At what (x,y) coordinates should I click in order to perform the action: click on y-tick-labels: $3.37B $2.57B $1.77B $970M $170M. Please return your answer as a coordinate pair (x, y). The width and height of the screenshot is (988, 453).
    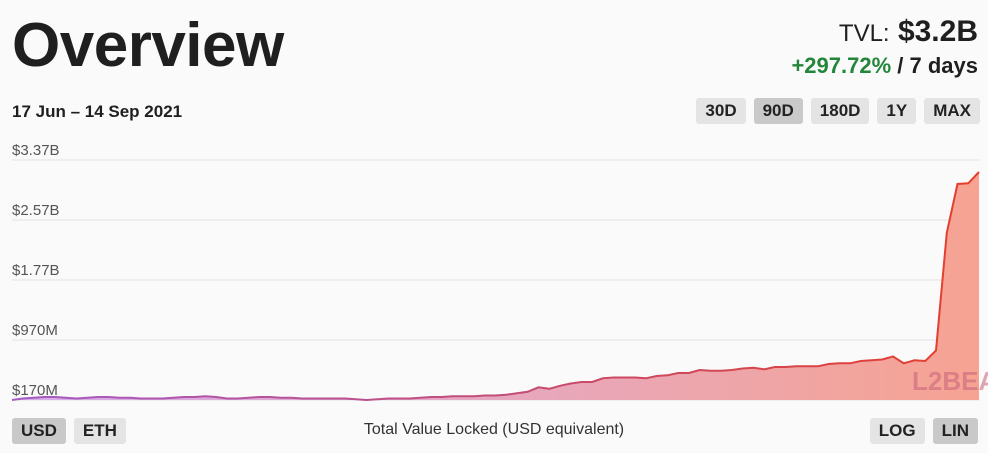
    Looking at the image, I should click on (36, 270).